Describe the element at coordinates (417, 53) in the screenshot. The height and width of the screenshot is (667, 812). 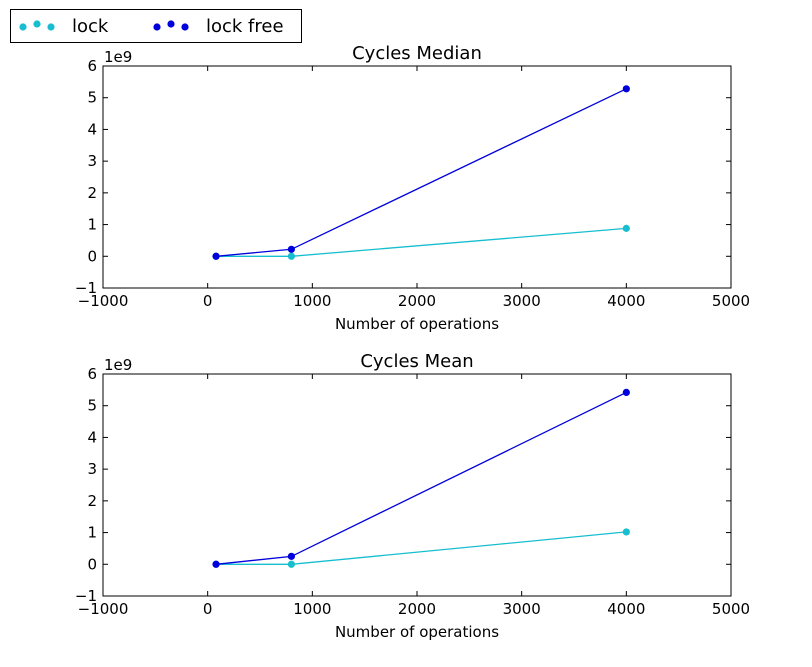
I see `chart-title: Cycles Median` at that location.